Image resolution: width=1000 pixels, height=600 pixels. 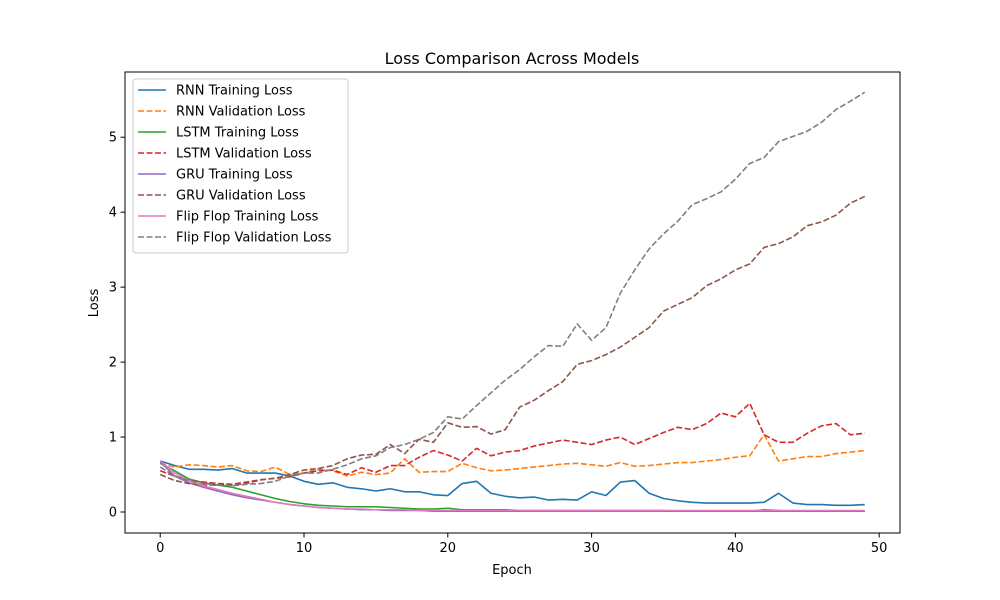 I want to click on y-tick-label: 0, so click(x=113, y=513).